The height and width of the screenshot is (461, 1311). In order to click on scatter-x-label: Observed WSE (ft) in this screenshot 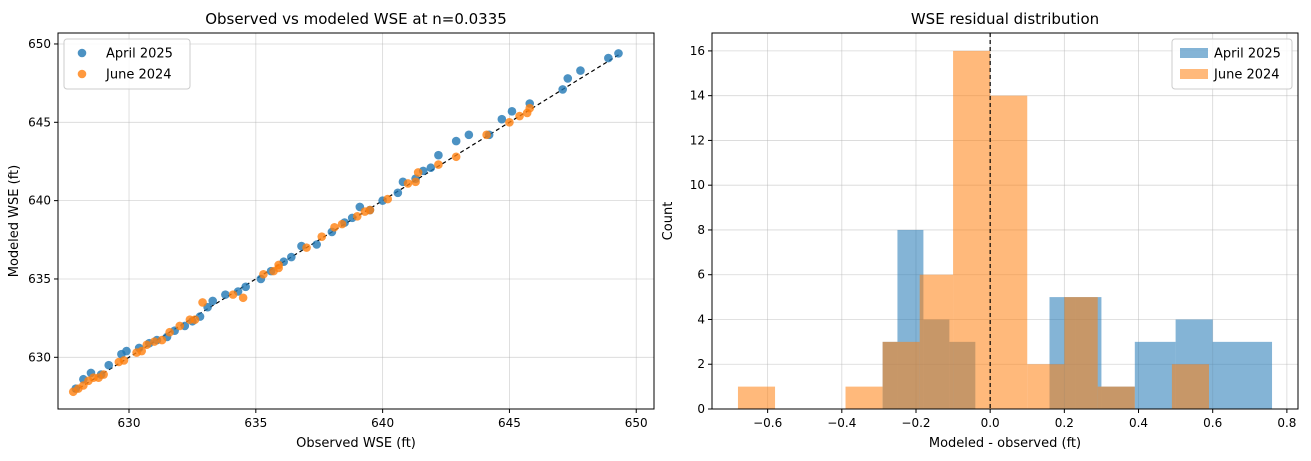, I will do `click(356, 443)`.